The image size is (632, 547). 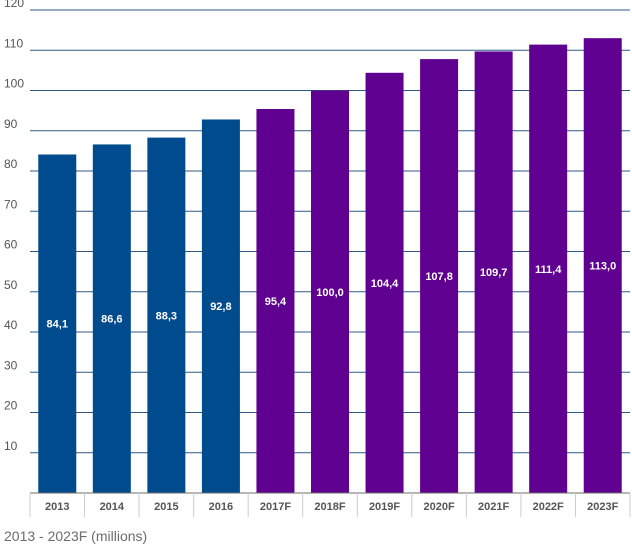 What do you see at coordinates (11, 204) in the screenshot?
I see `y-tick-label: 70` at bounding box center [11, 204].